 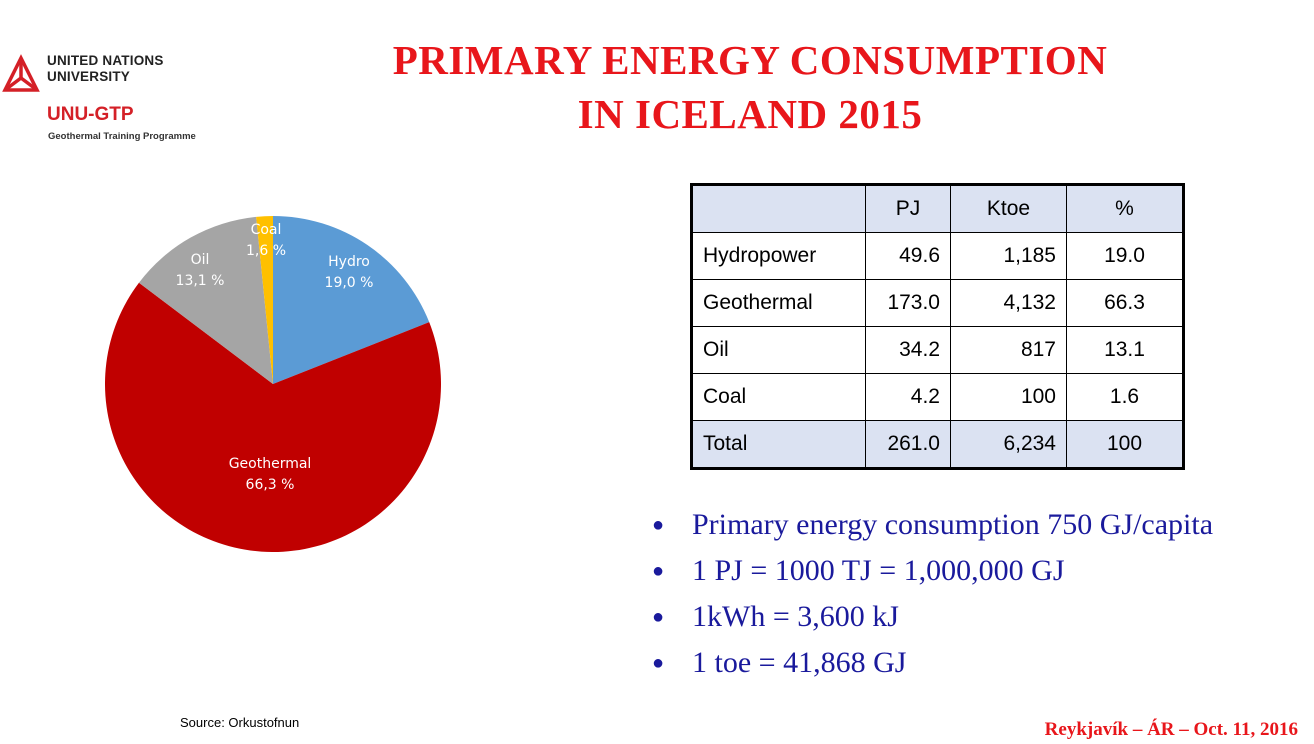 What do you see at coordinates (908, 303) in the screenshot?
I see `table-cell: 173.0` at bounding box center [908, 303].